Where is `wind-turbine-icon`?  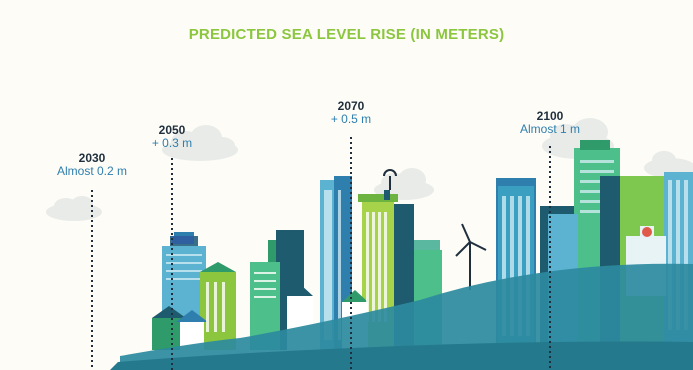
wind-turbine-icon is located at coordinates (471, 256).